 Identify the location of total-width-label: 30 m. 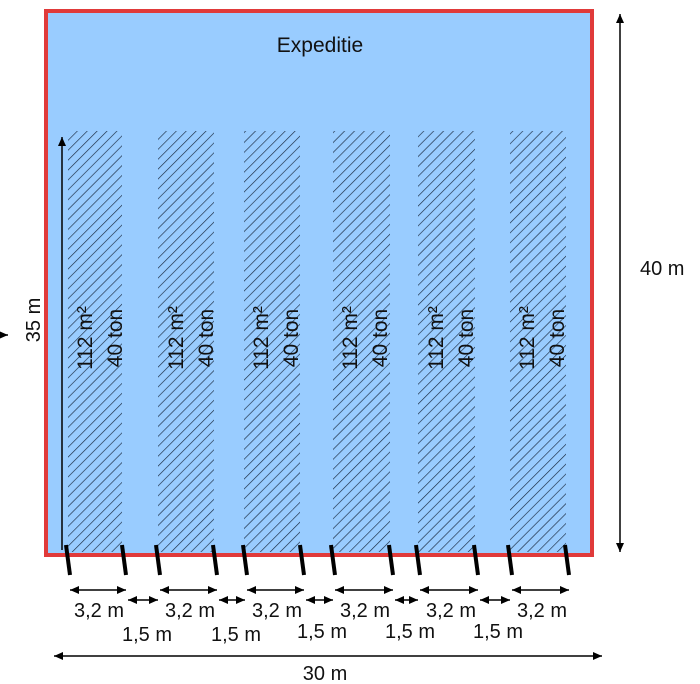
(325, 673).